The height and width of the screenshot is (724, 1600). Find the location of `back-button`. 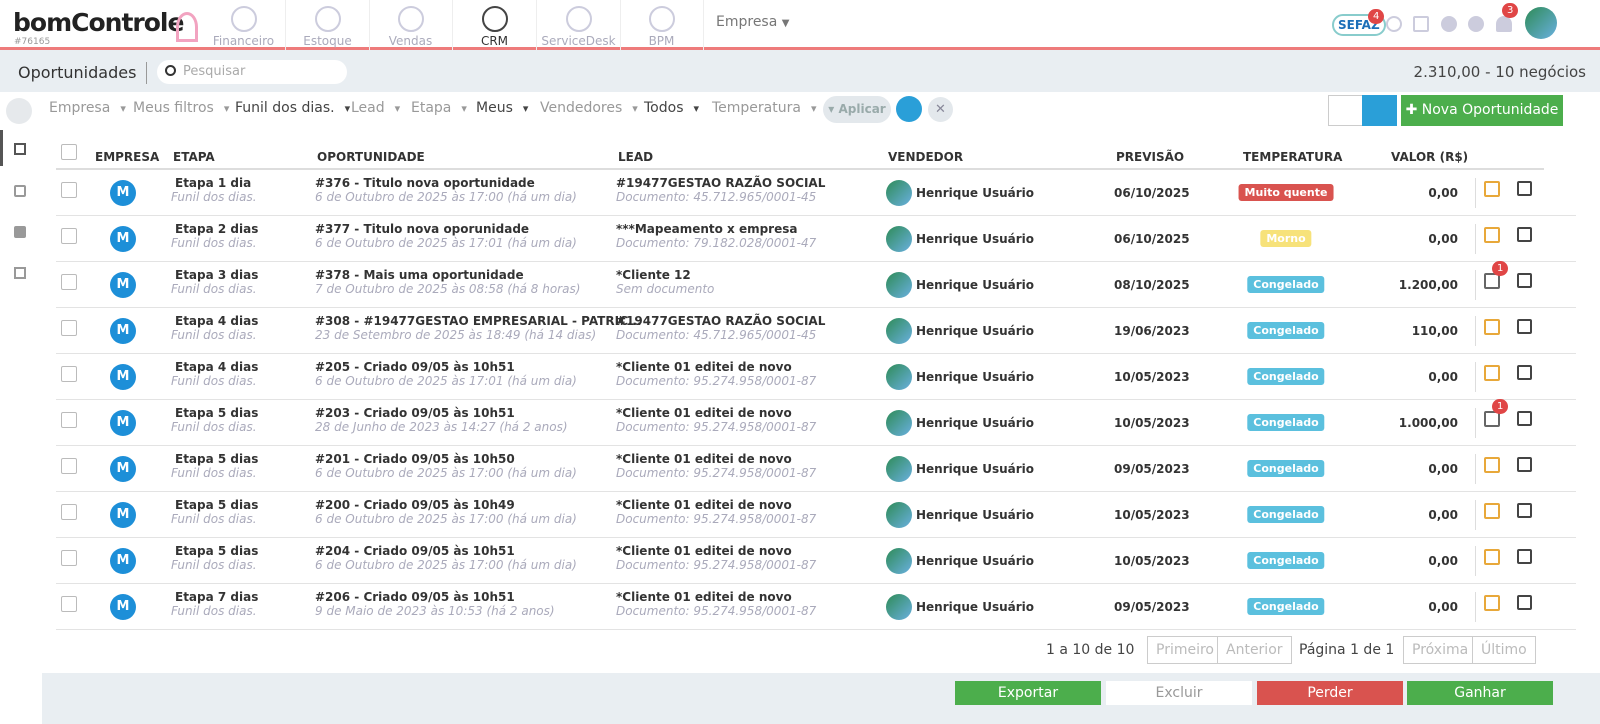

back-button is located at coordinates (19, 111).